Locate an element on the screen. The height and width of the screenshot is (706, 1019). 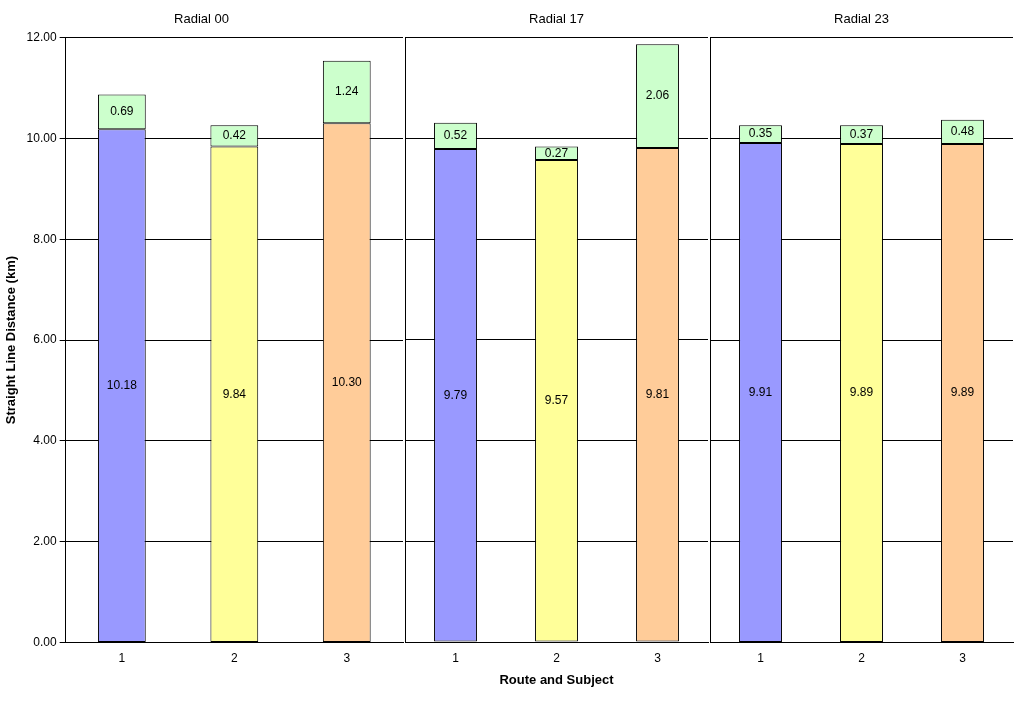
data-label: 0.27 is located at coordinates (556, 152).